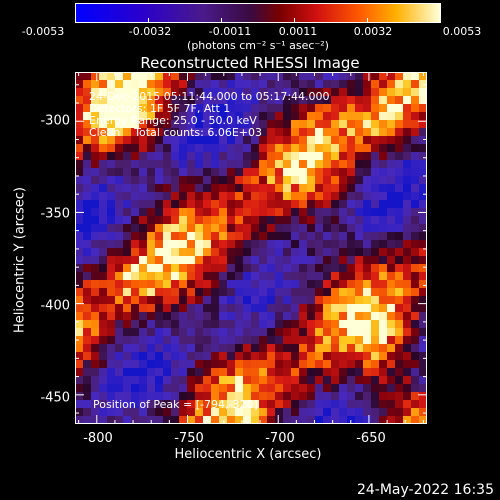 The height and width of the screenshot is (500, 500). I want to click on y-tick-label: -400, so click(55, 306).